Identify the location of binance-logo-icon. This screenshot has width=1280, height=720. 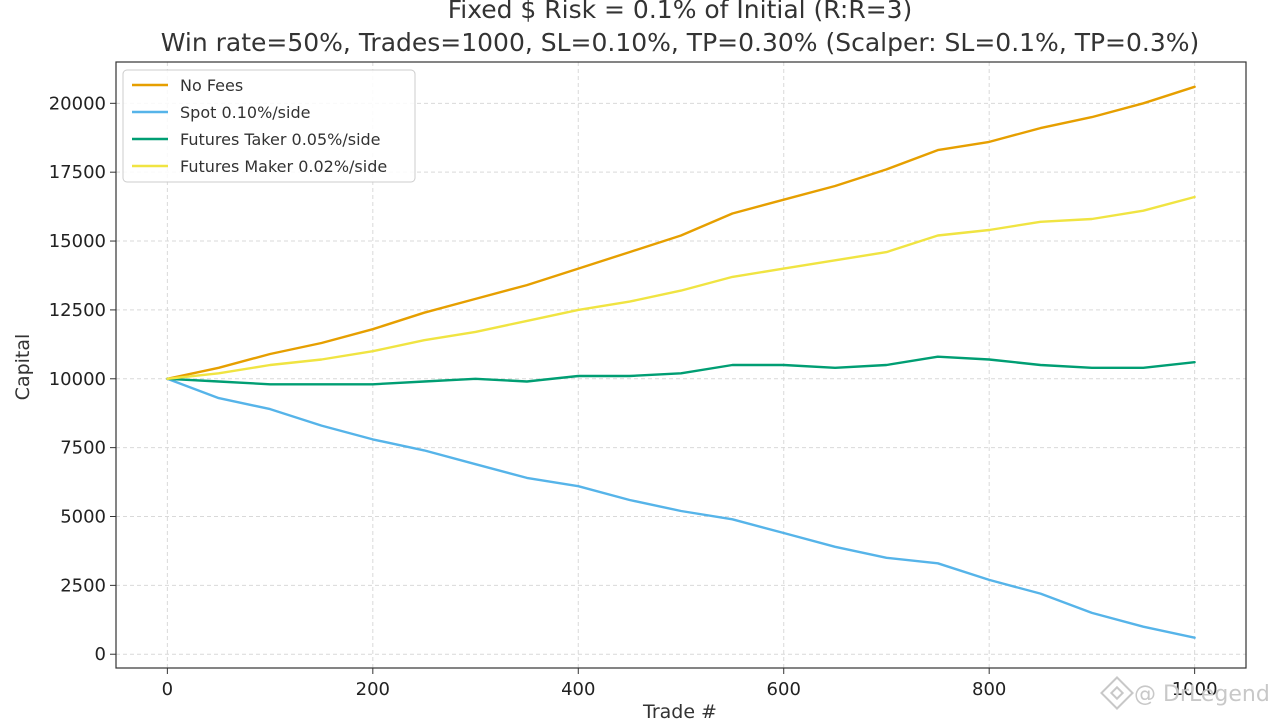
(1117, 693).